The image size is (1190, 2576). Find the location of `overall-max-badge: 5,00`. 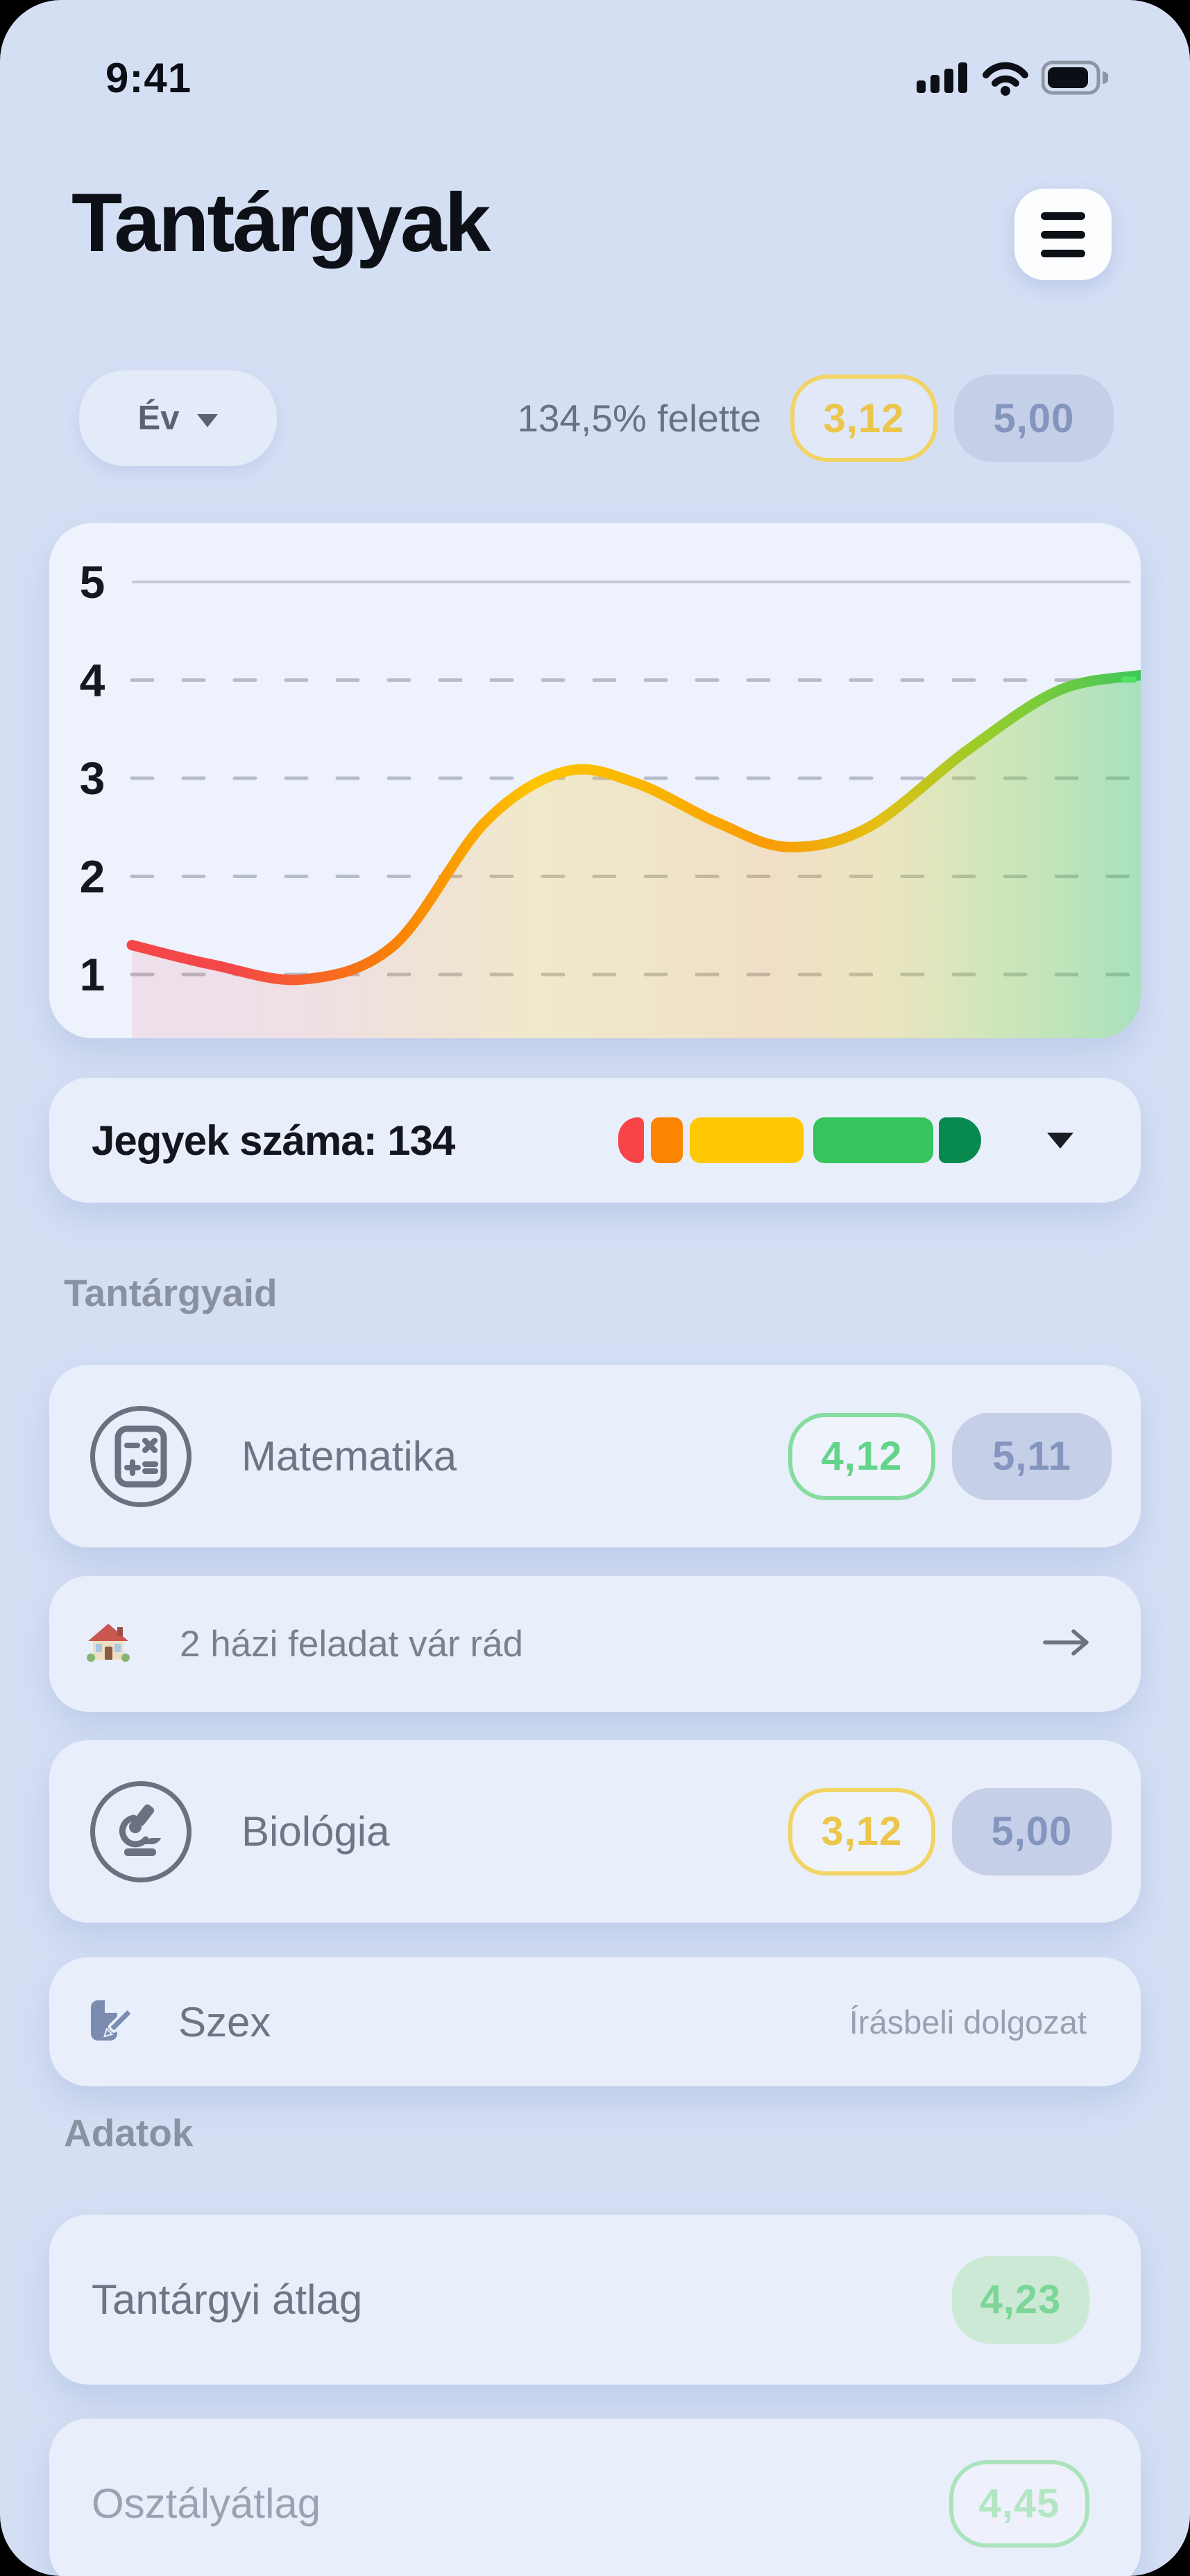

overall-max-badge: 5,00 is located at coordinates (1034, 418).